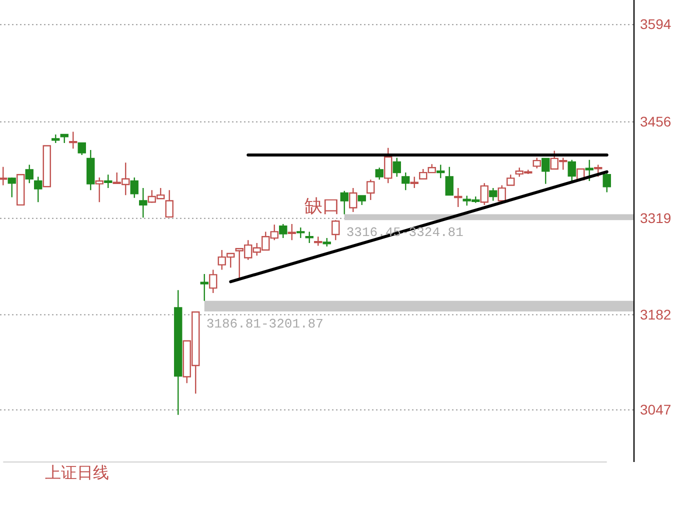 This screenshot has height=520, width=682. What do you see at coordinates (77, 473) in the screenshot?
I see `text: 上证日线` at bounding box center [77, 473].